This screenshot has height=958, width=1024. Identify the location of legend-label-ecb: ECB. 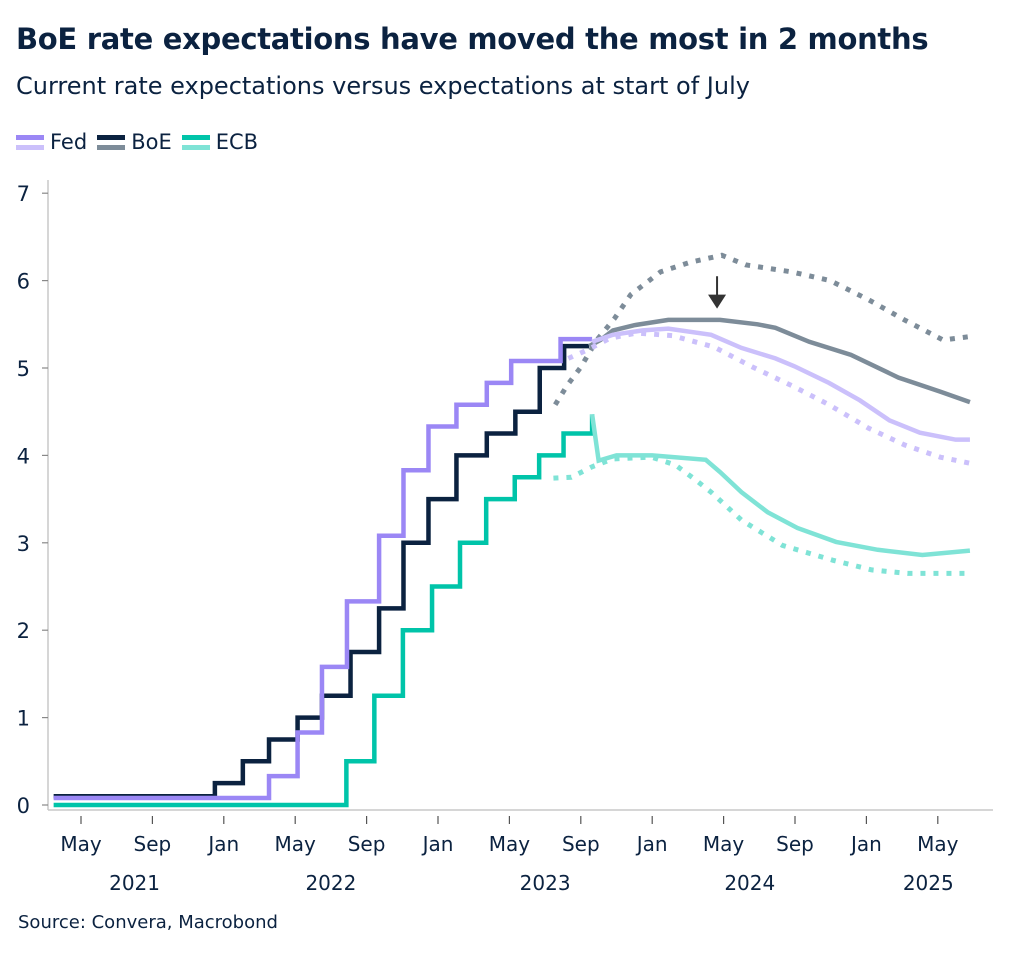
(237, 142).